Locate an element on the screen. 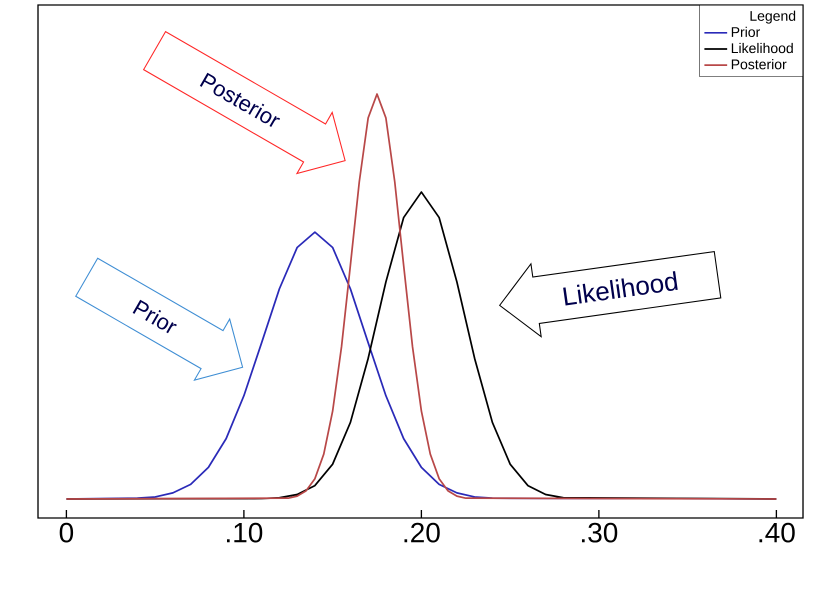 The width and height of the screenshot is (817, 593). x-tick-label: .40 is located at coordinates (777, 532).